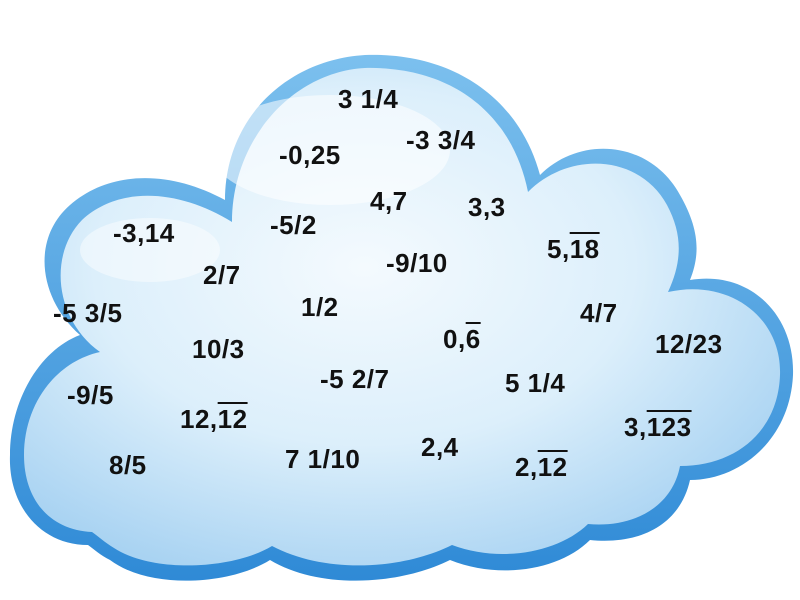 The width and height of the screenshot is (800, 600). I want to click on number-label: 3,123, so click(658, 427).